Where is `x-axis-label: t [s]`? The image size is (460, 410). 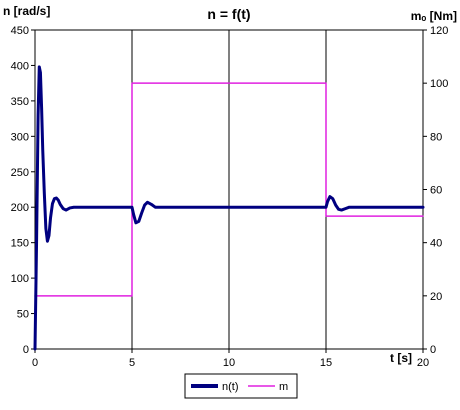 x-axis-label: t [s] is located at coordinates (401, 358).